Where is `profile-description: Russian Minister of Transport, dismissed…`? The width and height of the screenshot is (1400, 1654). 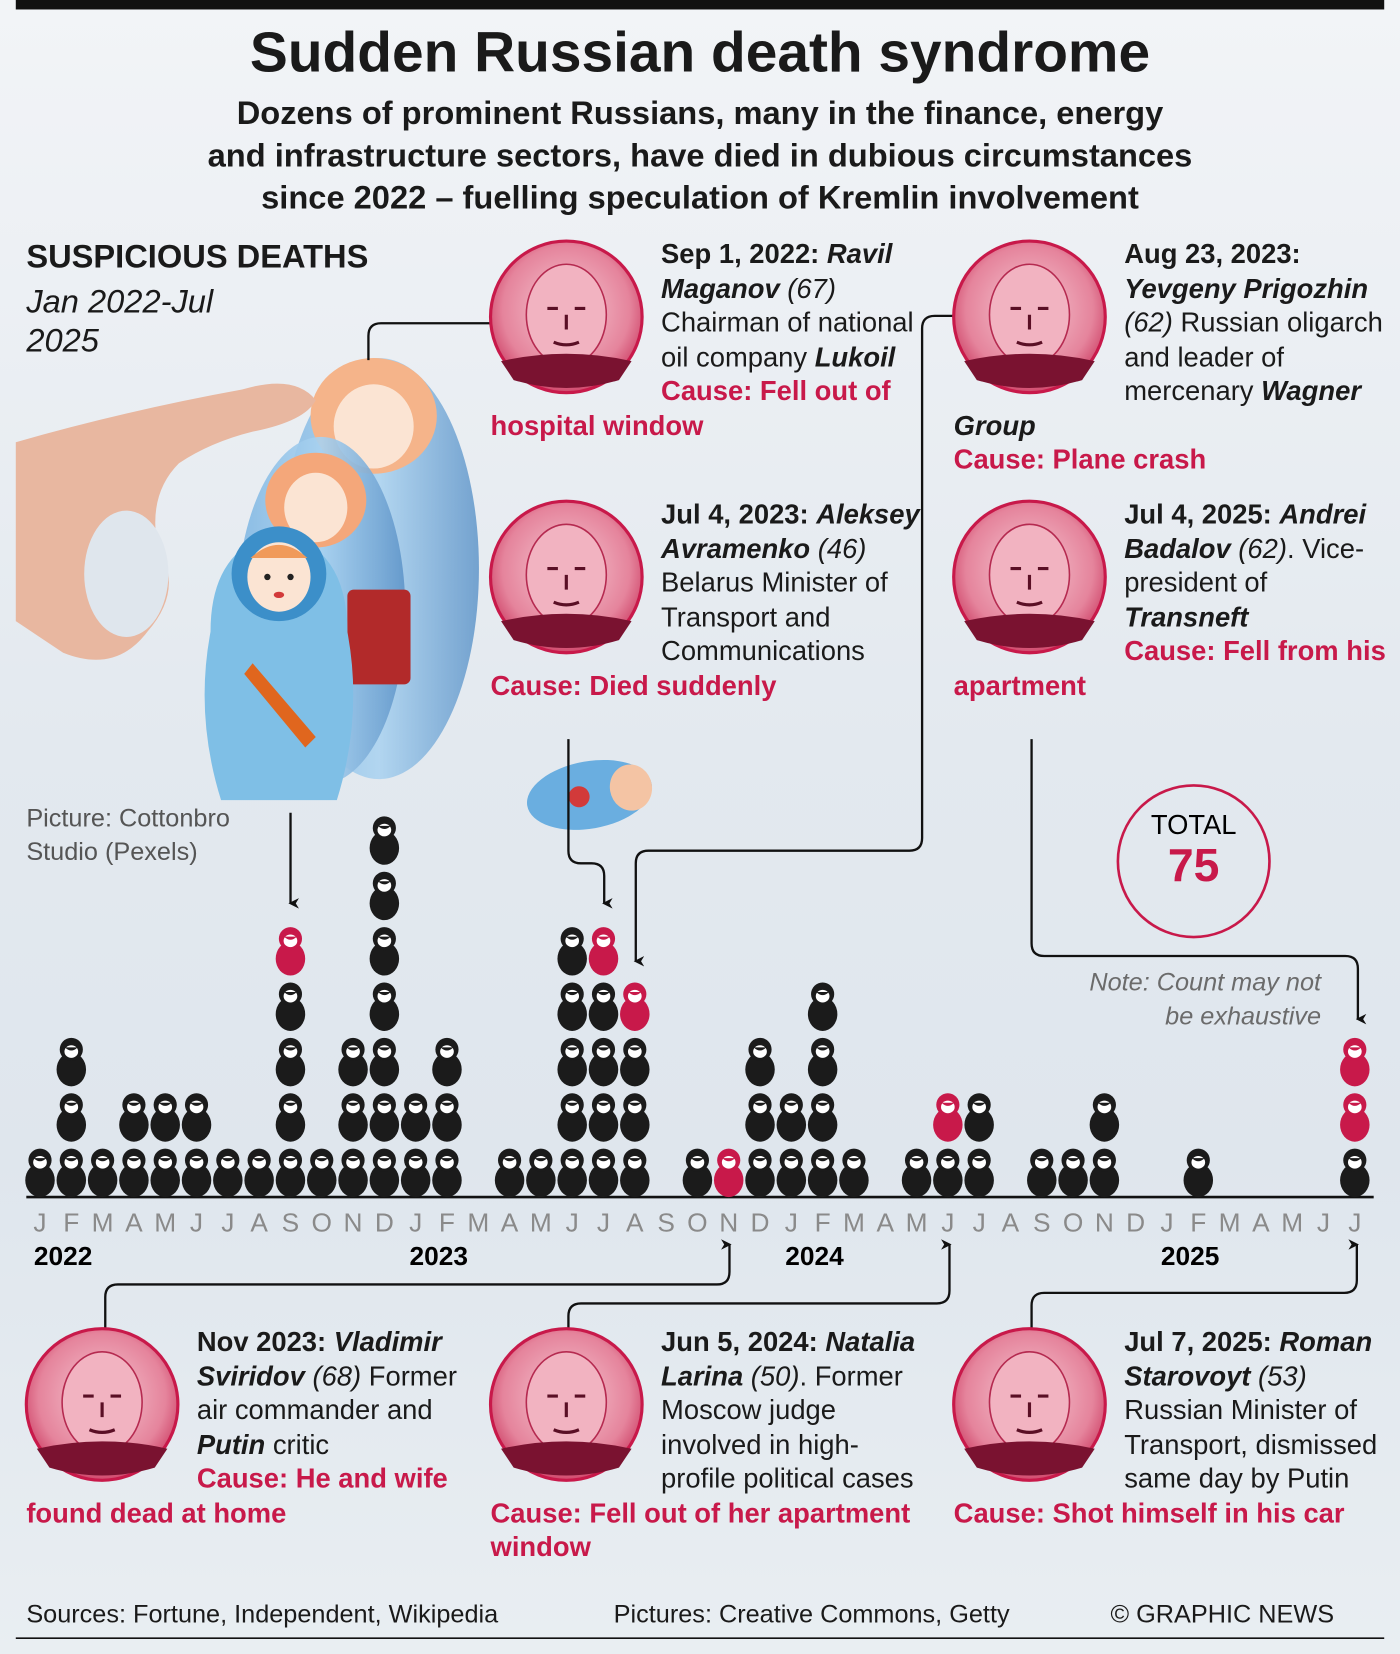
profile-description: Russian Minister of Transport, dismissed… is located at coordinates (1251, 1443).